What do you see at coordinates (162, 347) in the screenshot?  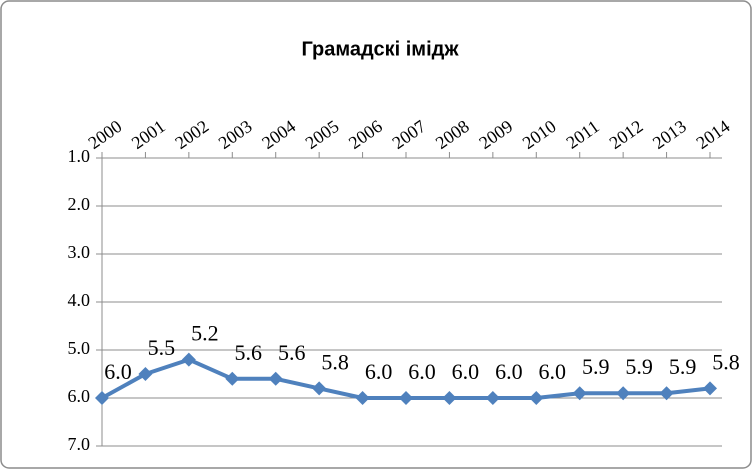 I see `data-label: 5.5` at bounding box center [162, 347].